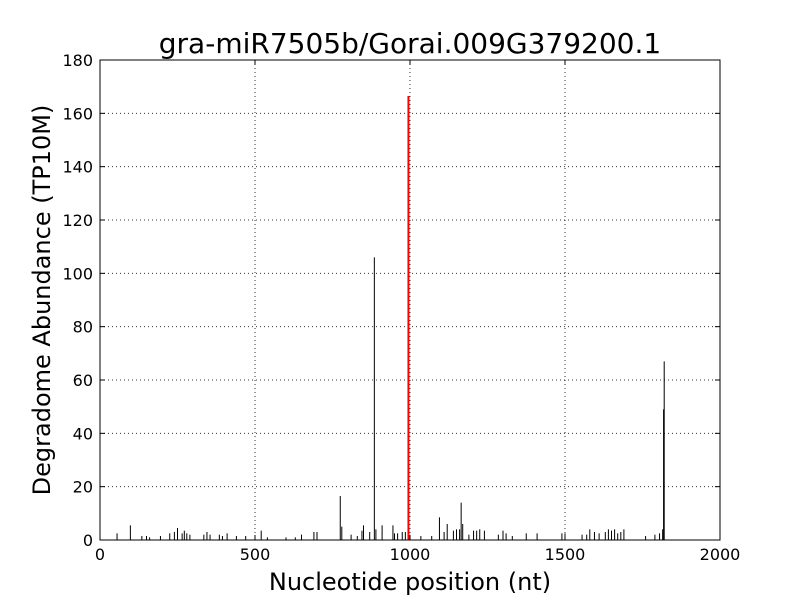 The height and width of the screenshot is (600, 800). I want to click on chart-title: gra-miR7505b/Gorai.009G379200.1, so click(410, 43).